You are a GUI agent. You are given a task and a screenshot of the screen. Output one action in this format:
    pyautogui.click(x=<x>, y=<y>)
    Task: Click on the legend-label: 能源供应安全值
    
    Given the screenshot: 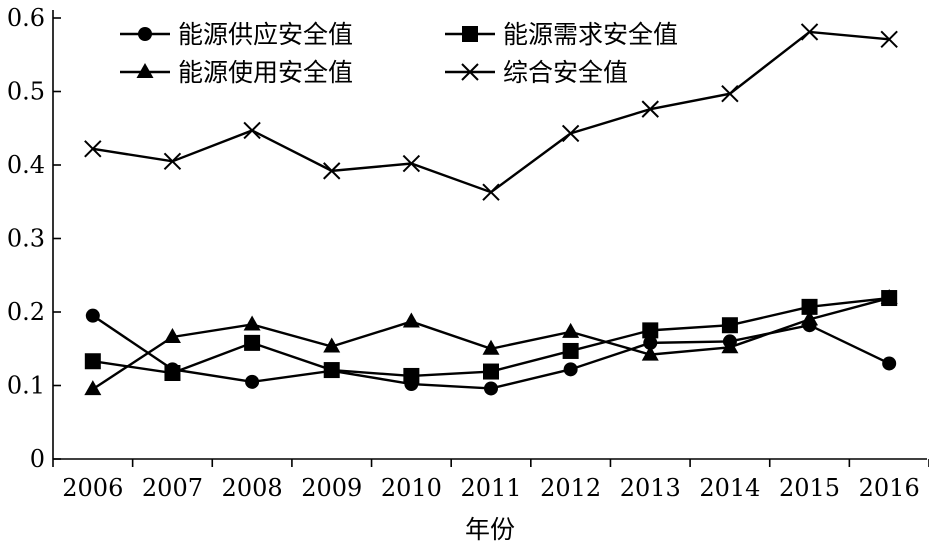 What is the action you would take?
    pyautogui.click(x=265, y=34)
    